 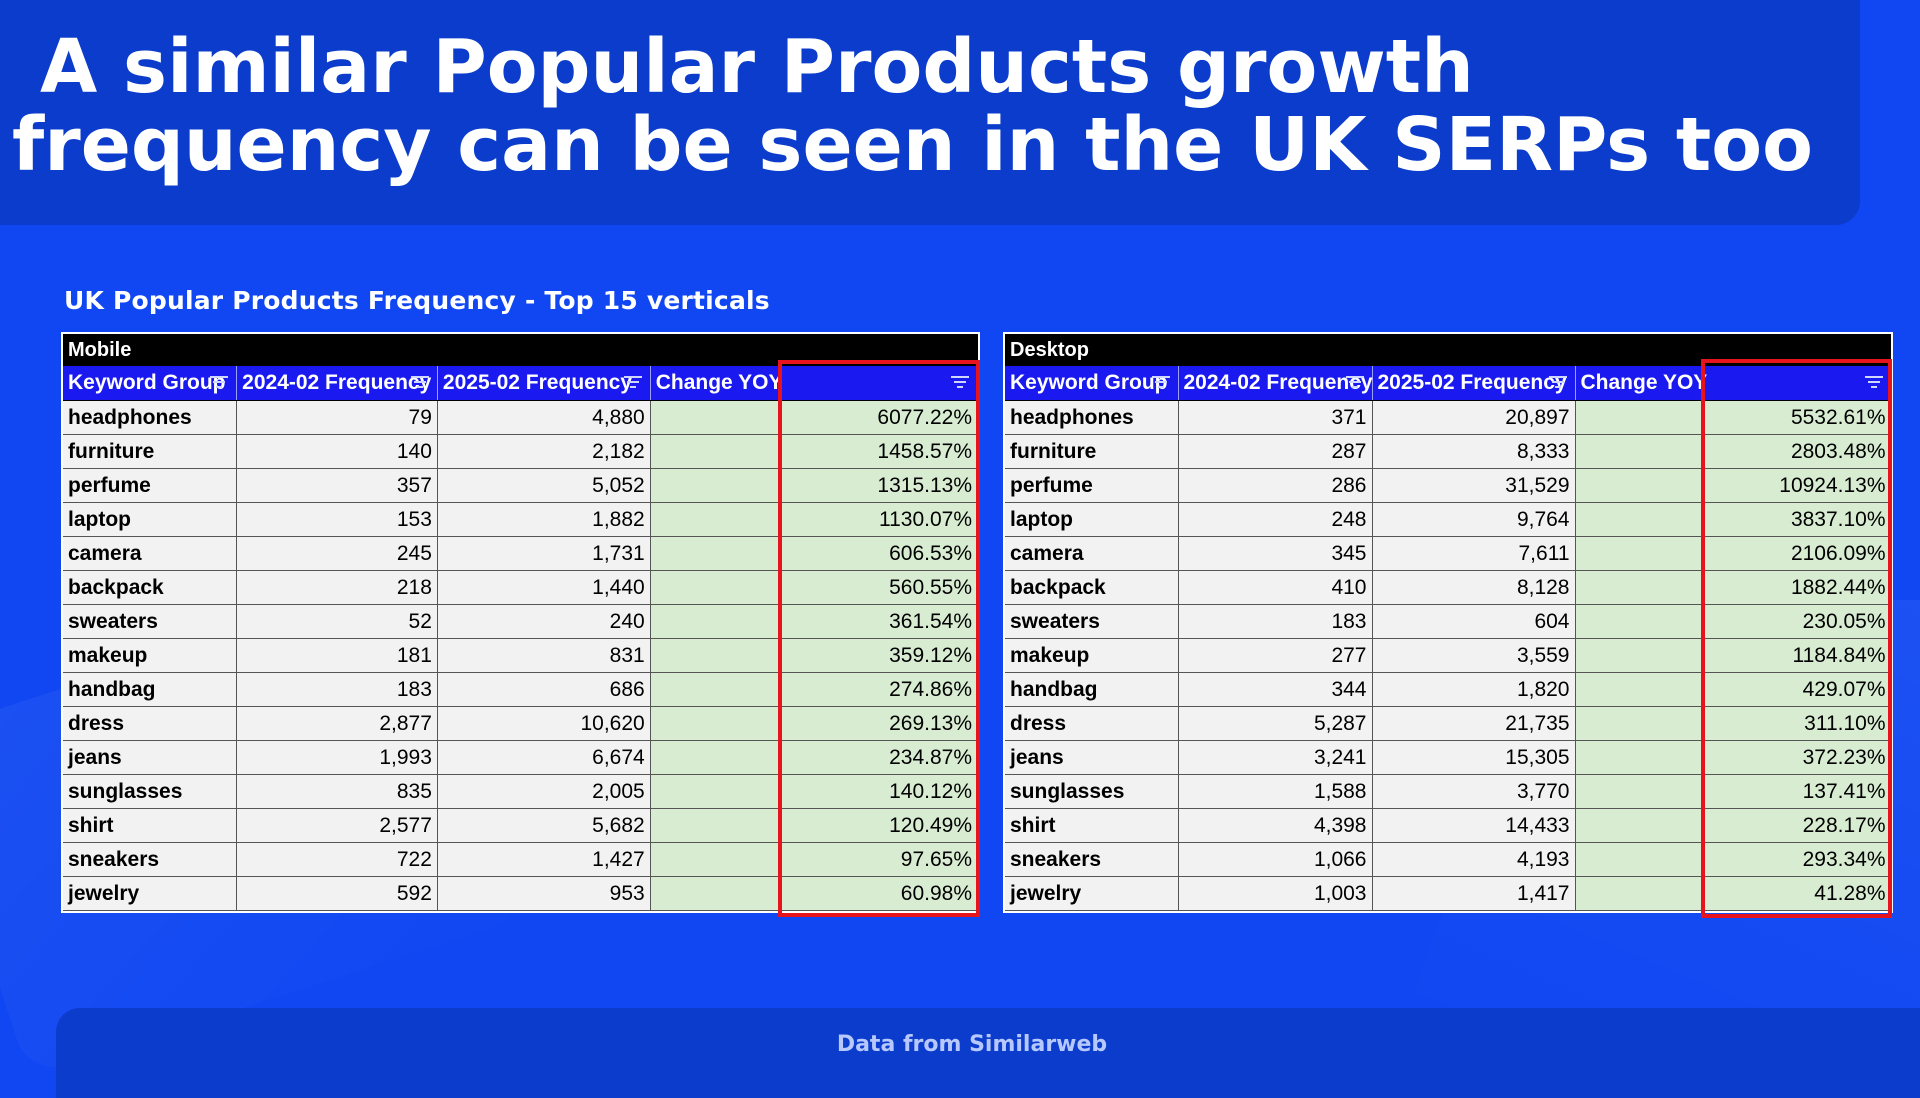 I want to click on frequency-cell: 1,993, so click(x=337, y=757).